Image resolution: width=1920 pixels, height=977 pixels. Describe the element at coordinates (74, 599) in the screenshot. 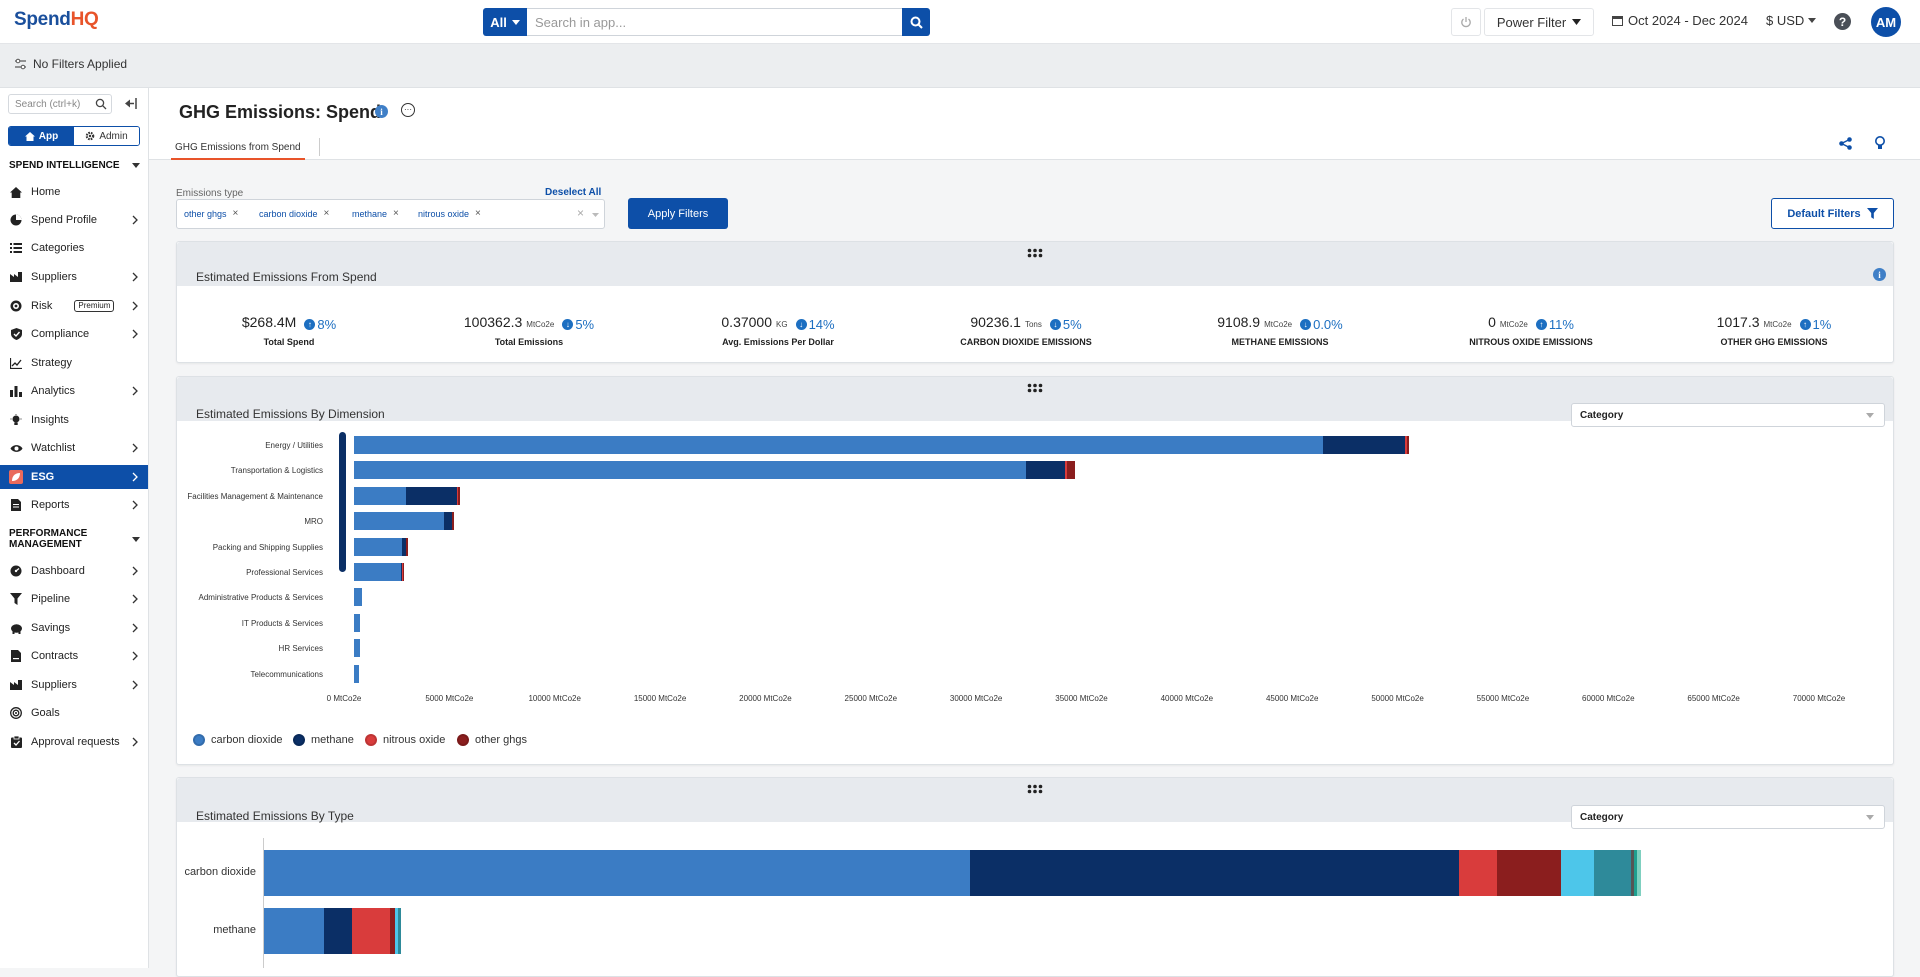

I see `sidebar-item-pipeline: Pipeline` at that location.